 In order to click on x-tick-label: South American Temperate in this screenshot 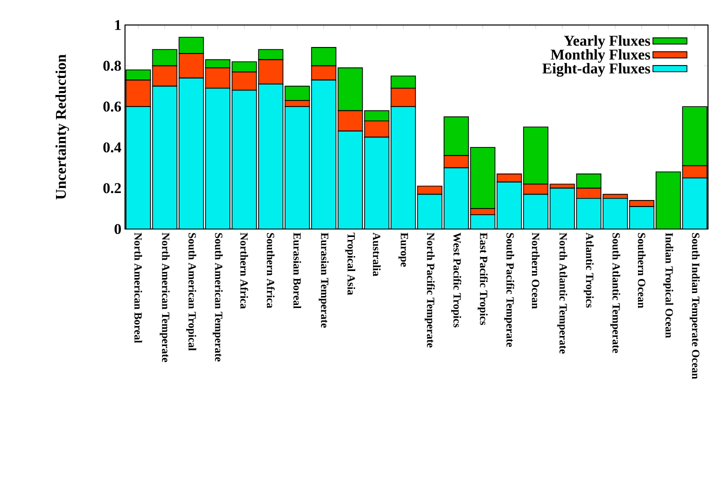, I will do `click(217, 297)`.